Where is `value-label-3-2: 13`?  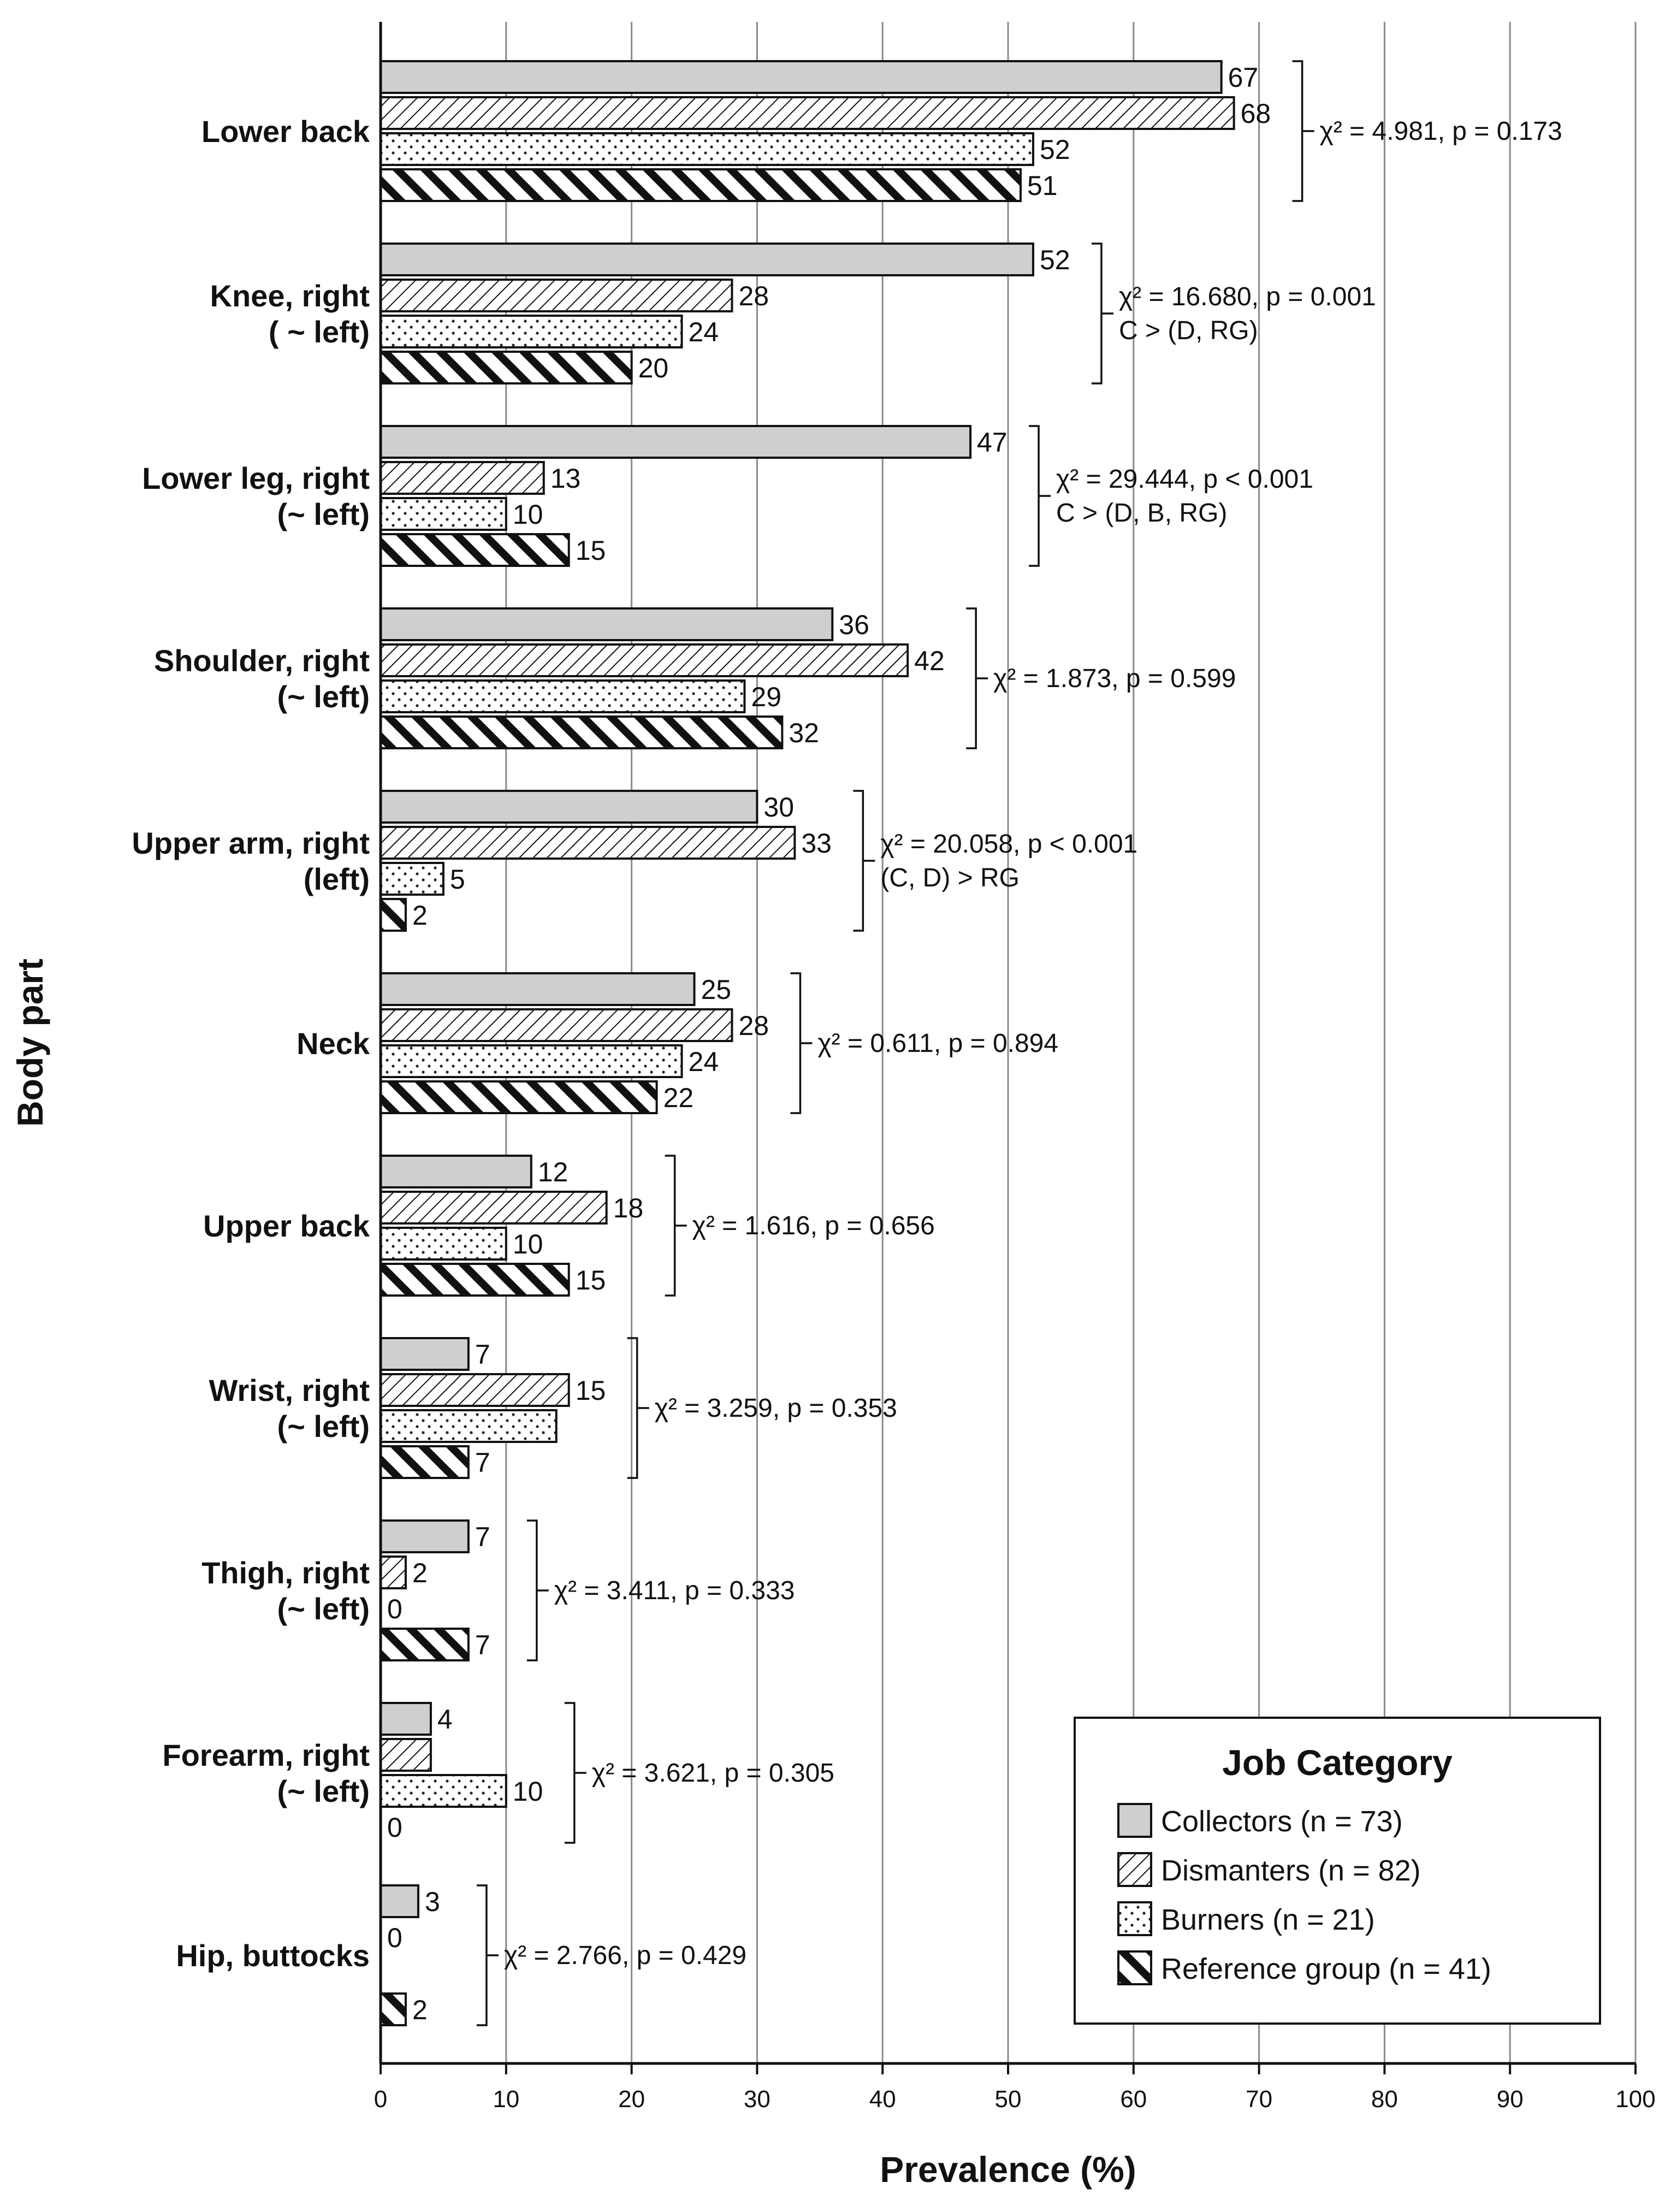
value-label-3-2: 13 is located at coordinates (565, 478).